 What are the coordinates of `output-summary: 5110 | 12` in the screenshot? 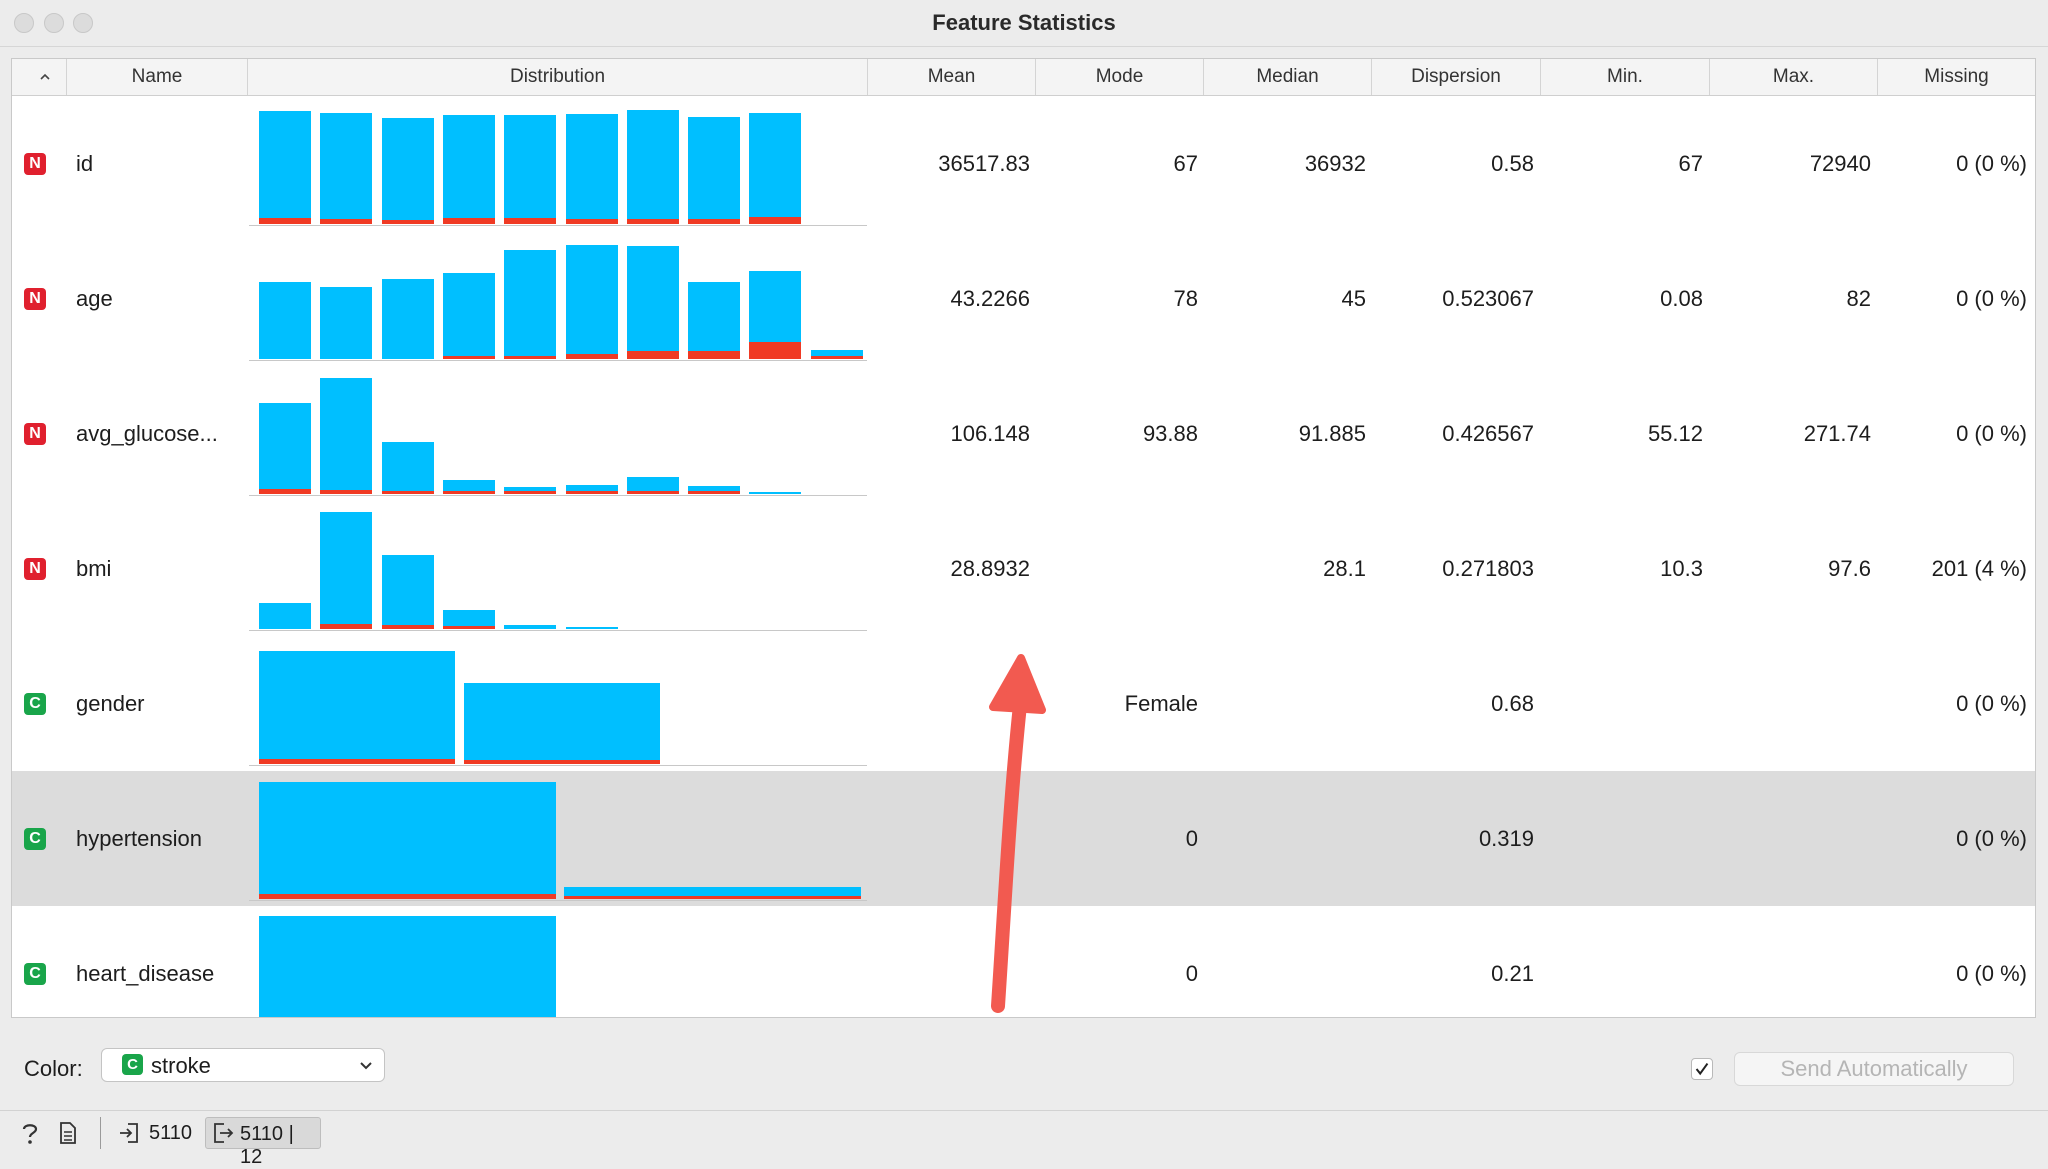 It's located at (263, 1142).